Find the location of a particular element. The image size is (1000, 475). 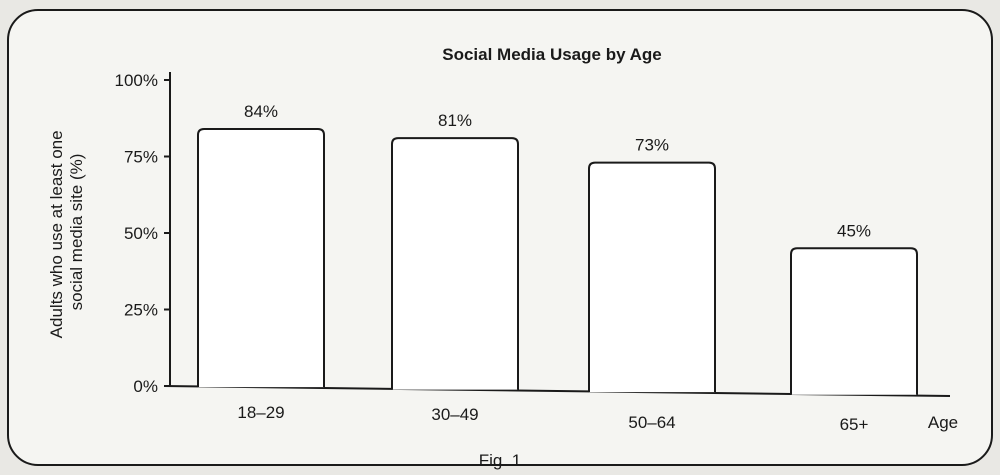

x-tick-label: 18–29 is located at coordinates (260, 412).